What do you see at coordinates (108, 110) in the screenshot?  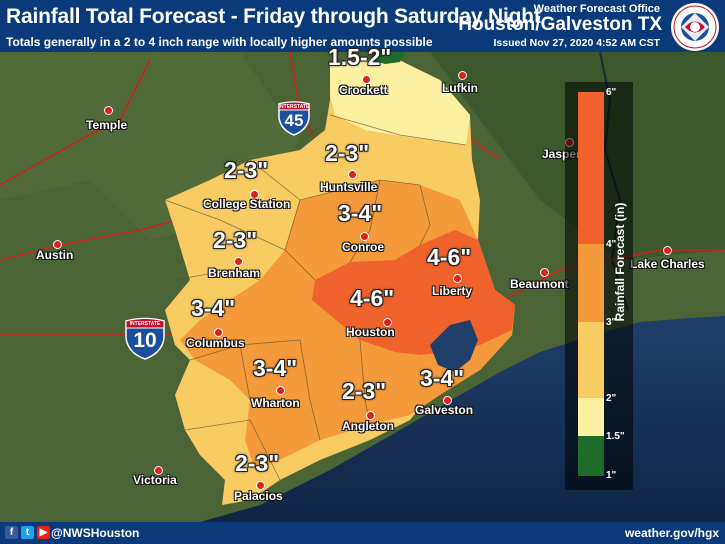 I see `city-dot-temple` at bounding box center [108, 110].